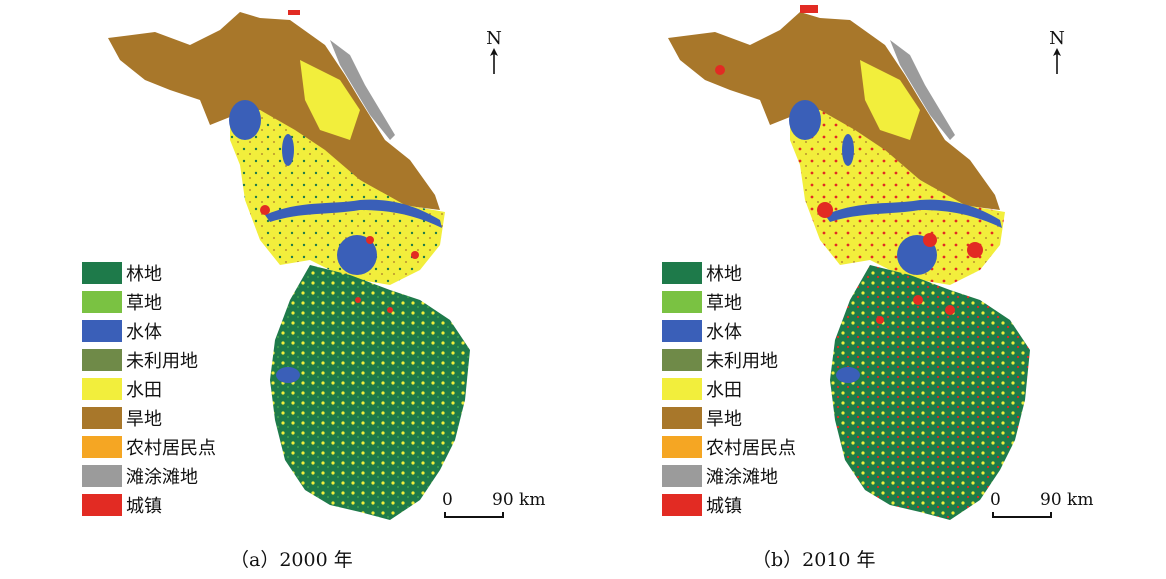 The width and height of the screenshot is (1166, 579). What do you see at coordinates (149, 301) in the screenshot?
I see `legend-item-grassland: 草地` at bounding box center [149, 301].